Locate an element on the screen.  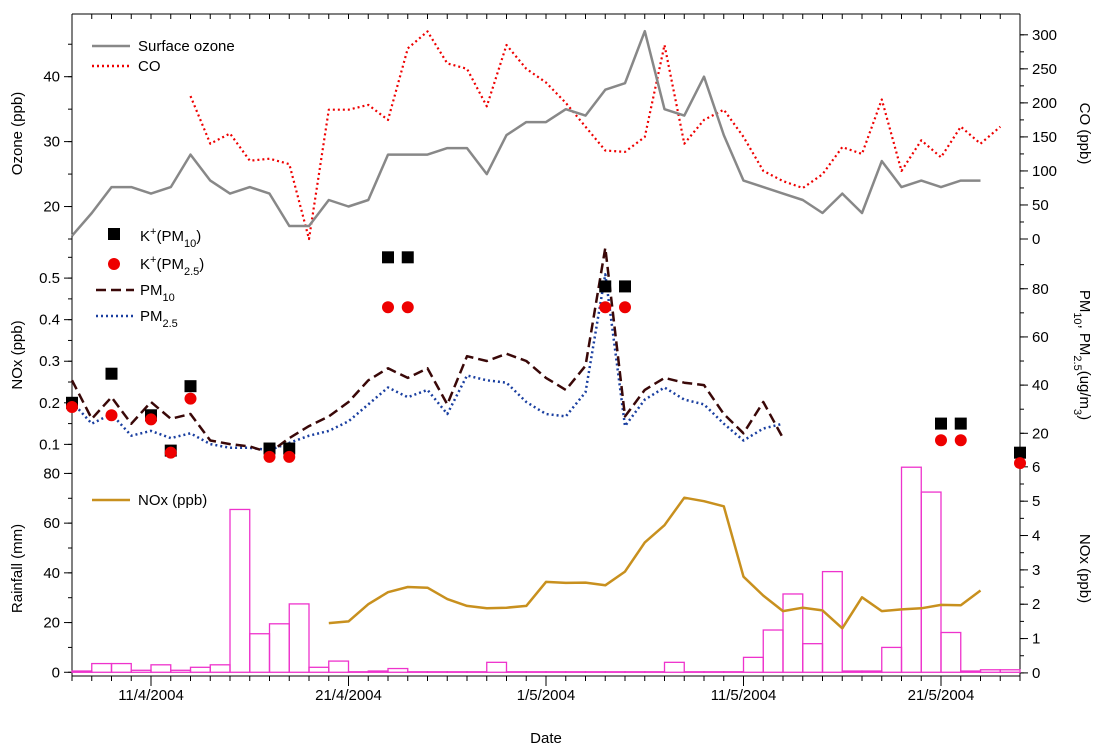
y-right-tick-label: 6 is located at coordinates (1036, 467).